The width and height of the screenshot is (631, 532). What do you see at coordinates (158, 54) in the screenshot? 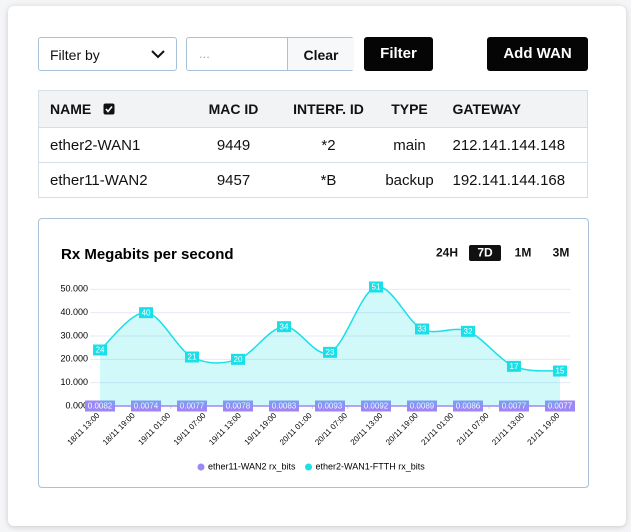
I see `chevron` at bounding box center [158, 54].